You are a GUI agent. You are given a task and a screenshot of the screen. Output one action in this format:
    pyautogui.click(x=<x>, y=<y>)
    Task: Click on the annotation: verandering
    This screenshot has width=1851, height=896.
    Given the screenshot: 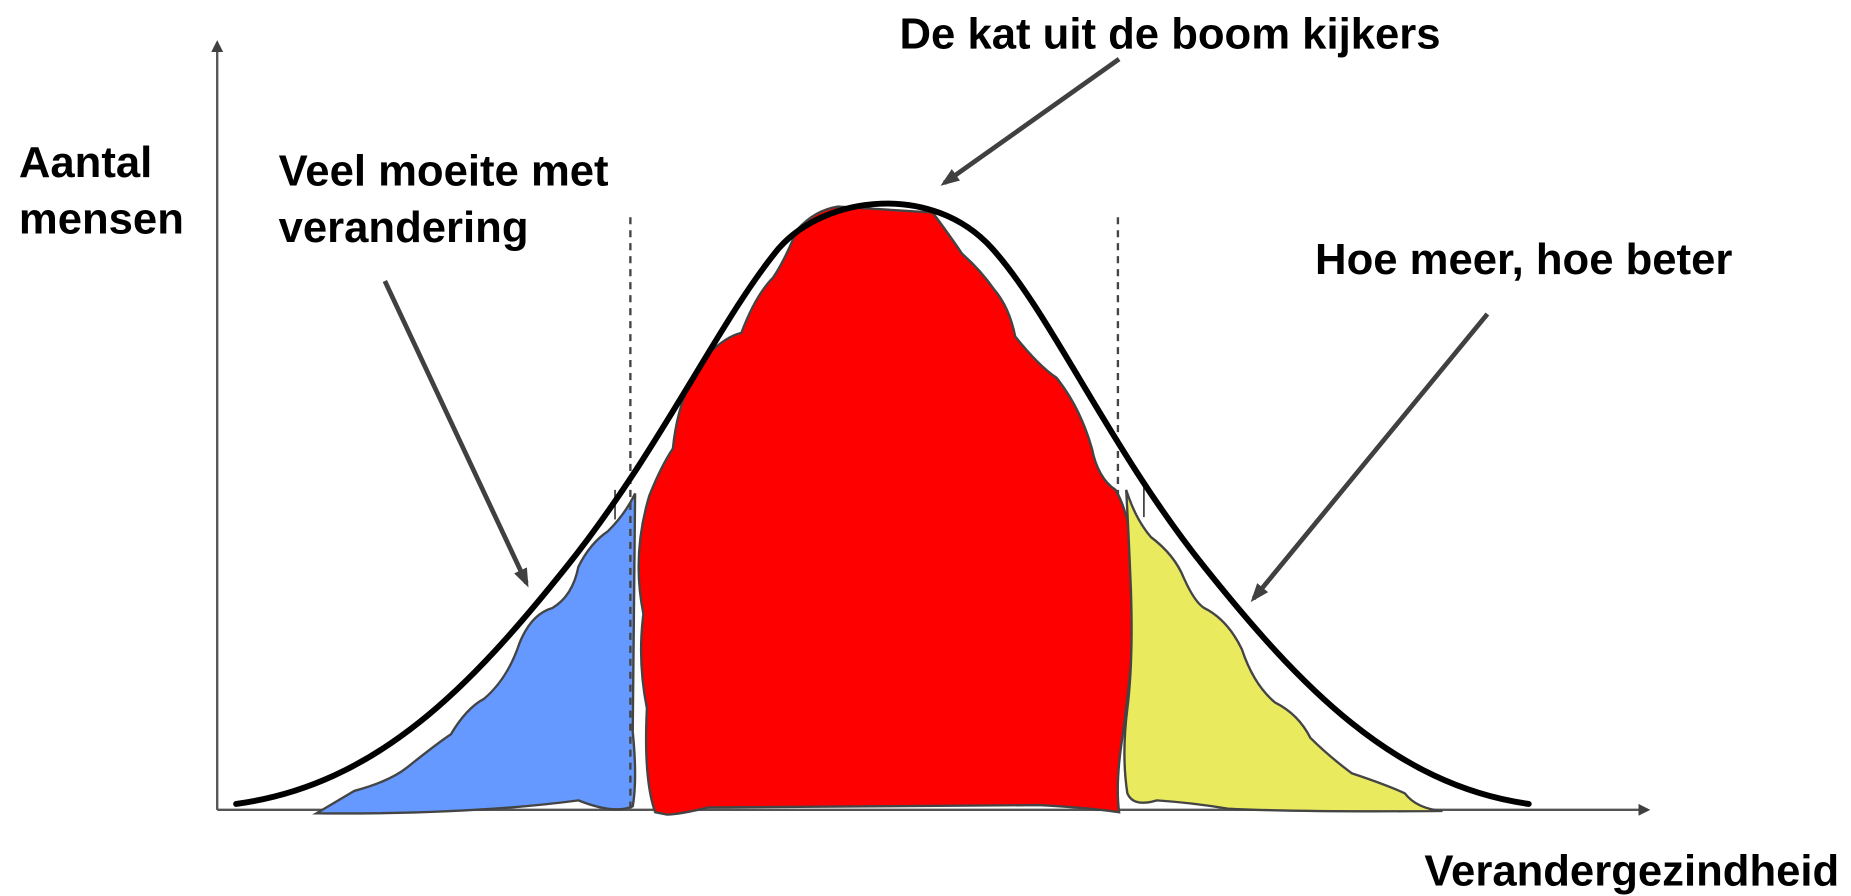 What is the action you would take?
    pyautogui.click(x=404, y=227)
    